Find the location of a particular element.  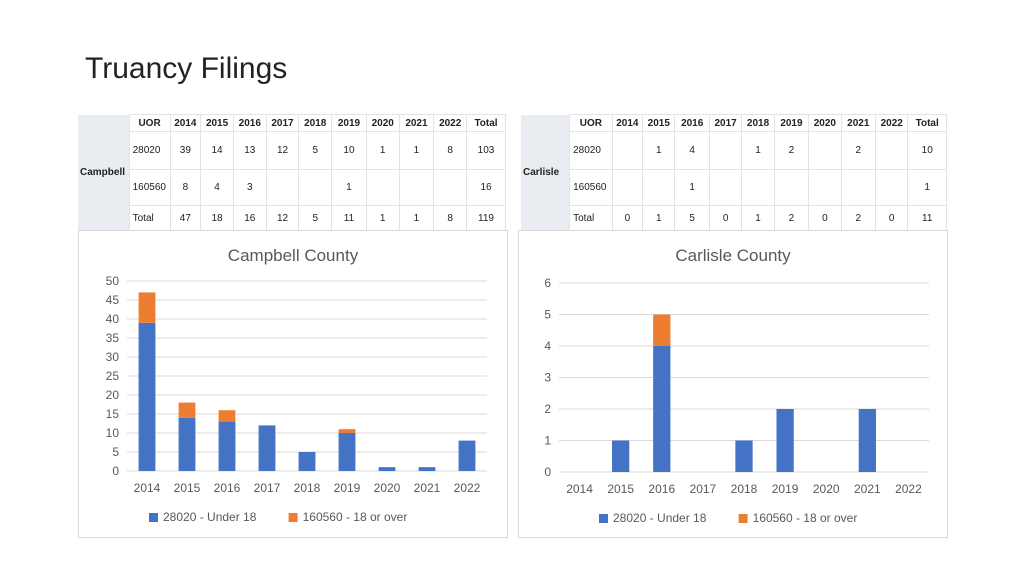

table-cell: 18 is located at coordinates (217, 218).